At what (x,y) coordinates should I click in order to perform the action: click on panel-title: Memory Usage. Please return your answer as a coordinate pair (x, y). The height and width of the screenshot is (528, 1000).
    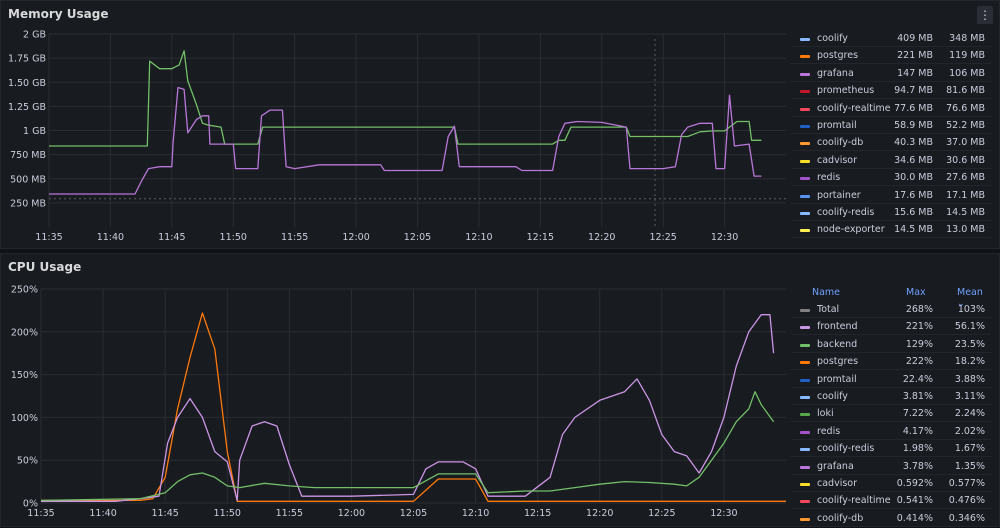
    Looking at the image, I should click on (58, 14).